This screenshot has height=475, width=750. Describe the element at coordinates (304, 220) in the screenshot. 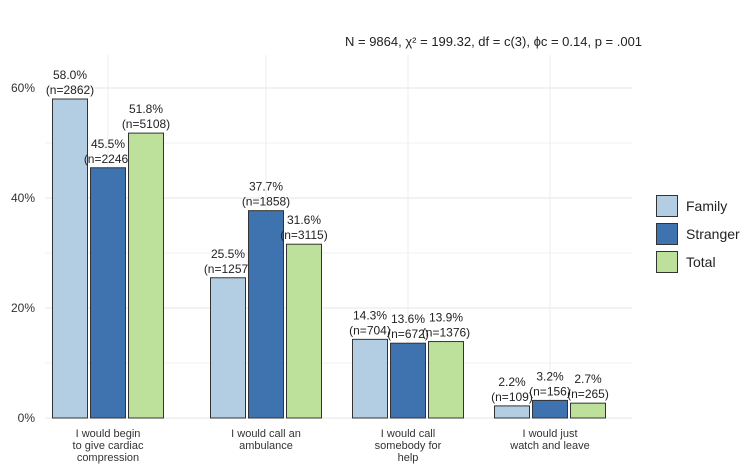

I see `bar-value-label: 31.6%` at that location.